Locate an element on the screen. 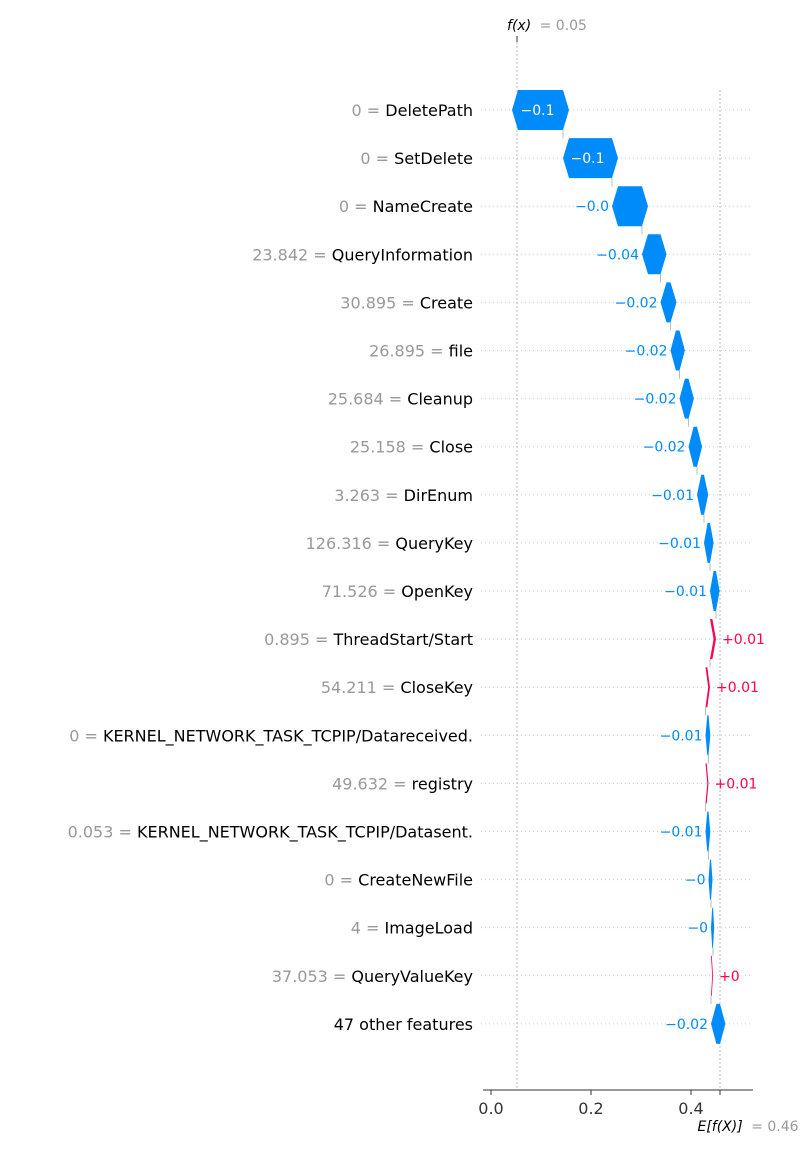  feature-label: 126.316 = QueryKey is located at coordinates (389, 543).